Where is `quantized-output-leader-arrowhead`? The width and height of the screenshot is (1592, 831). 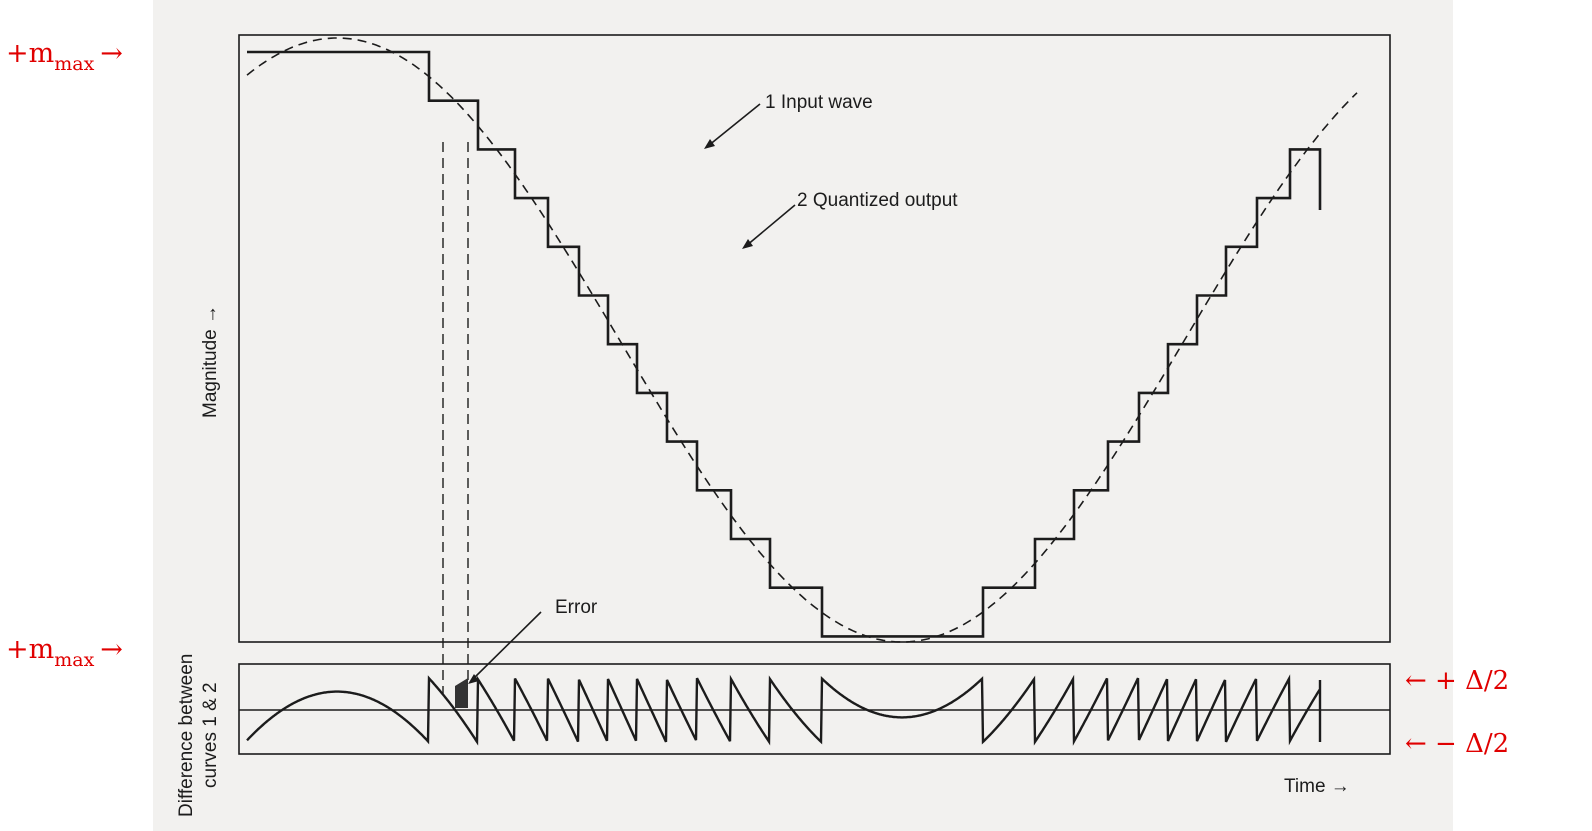 quantized-output-leader-arrowhead is located at coordinates (747, 244).